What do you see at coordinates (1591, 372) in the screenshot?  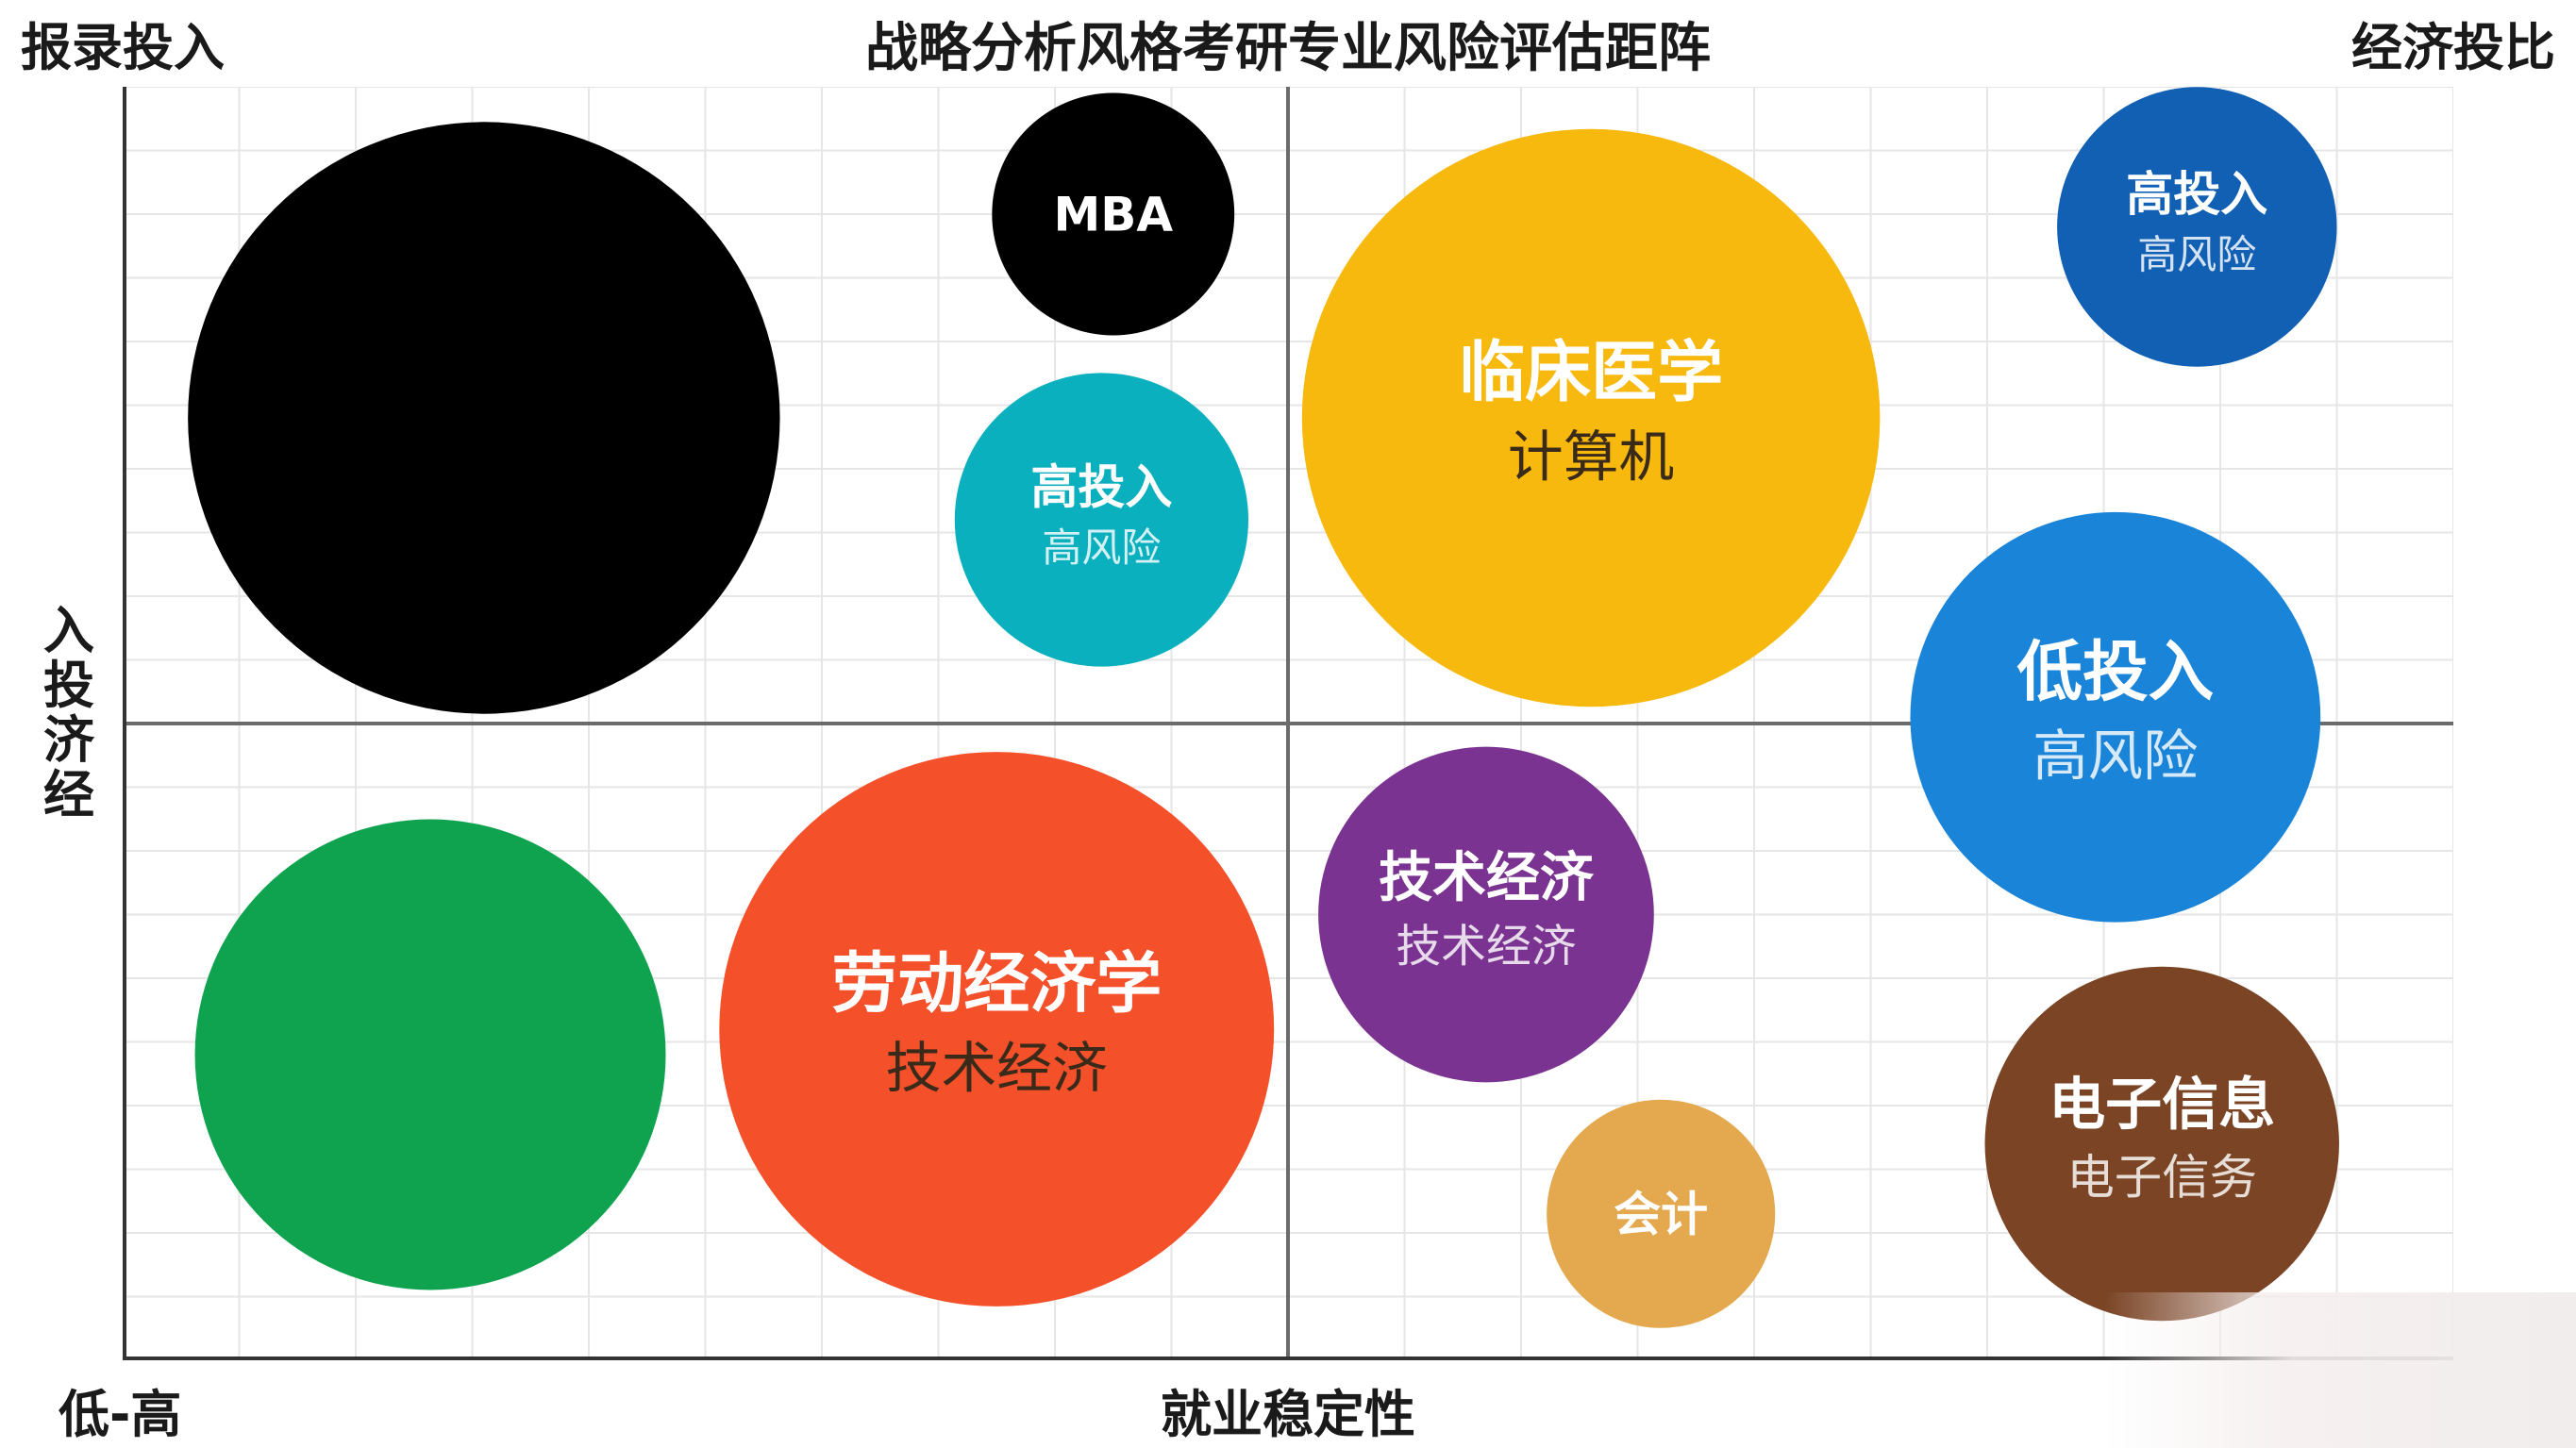 I see `bubble-label: 临床医学` at bounding box center [1591, 372].